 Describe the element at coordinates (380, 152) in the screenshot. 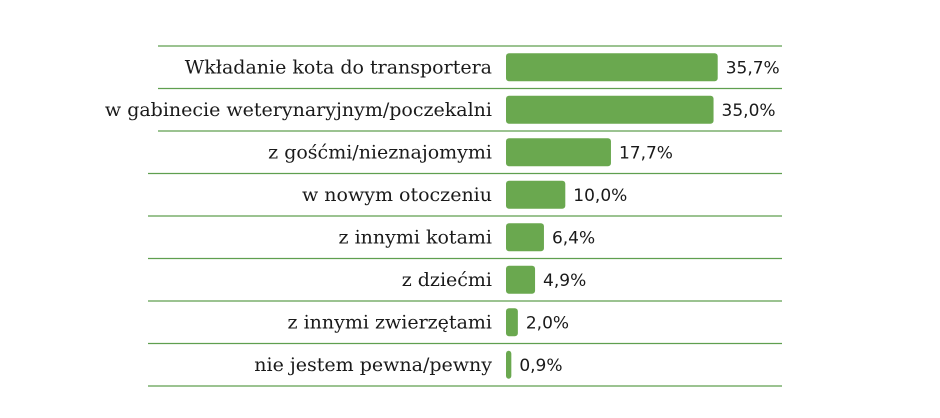

I see `category-label: z gośćmi/nieznajomymi` at that location.